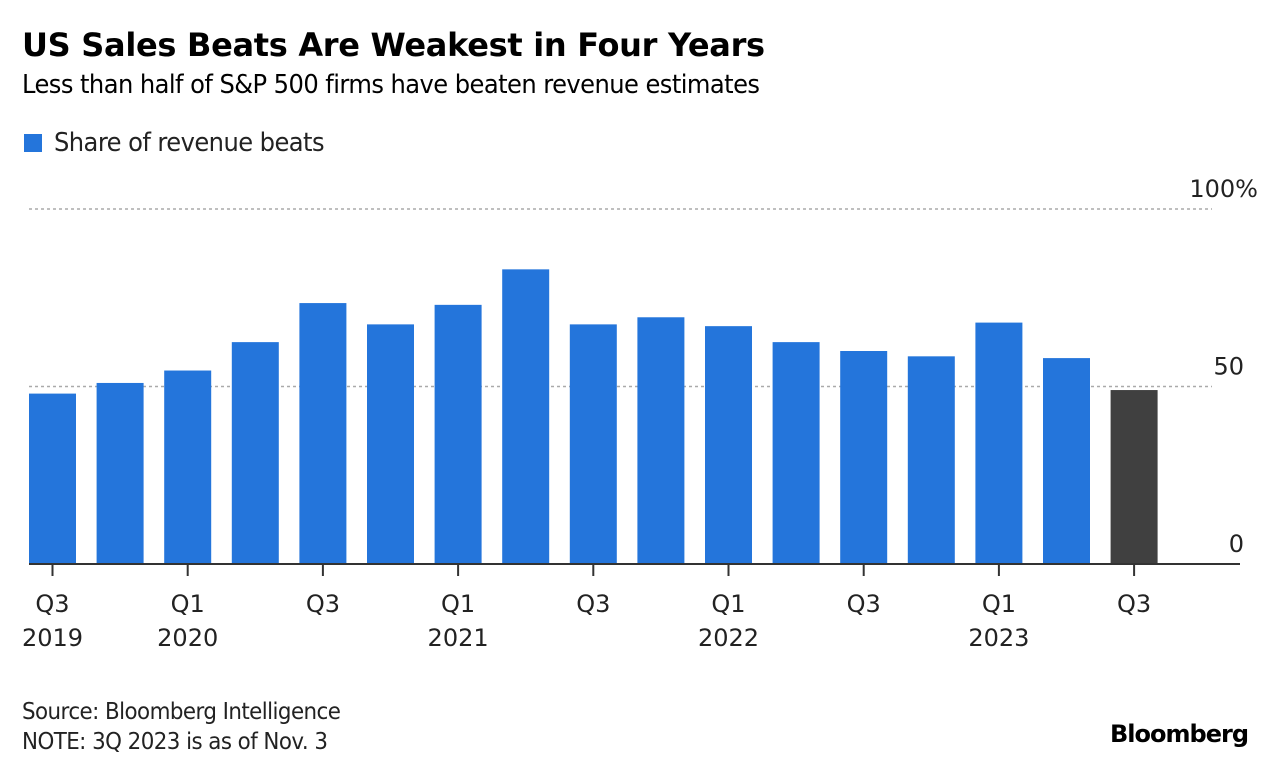 Image resolution: width=1280 pixels, height=778 pixels. What do you see at coordinates (187, 638) in the screenshot?
I see `x-tick-label-year: 2020` at bounding box center [187, 638].